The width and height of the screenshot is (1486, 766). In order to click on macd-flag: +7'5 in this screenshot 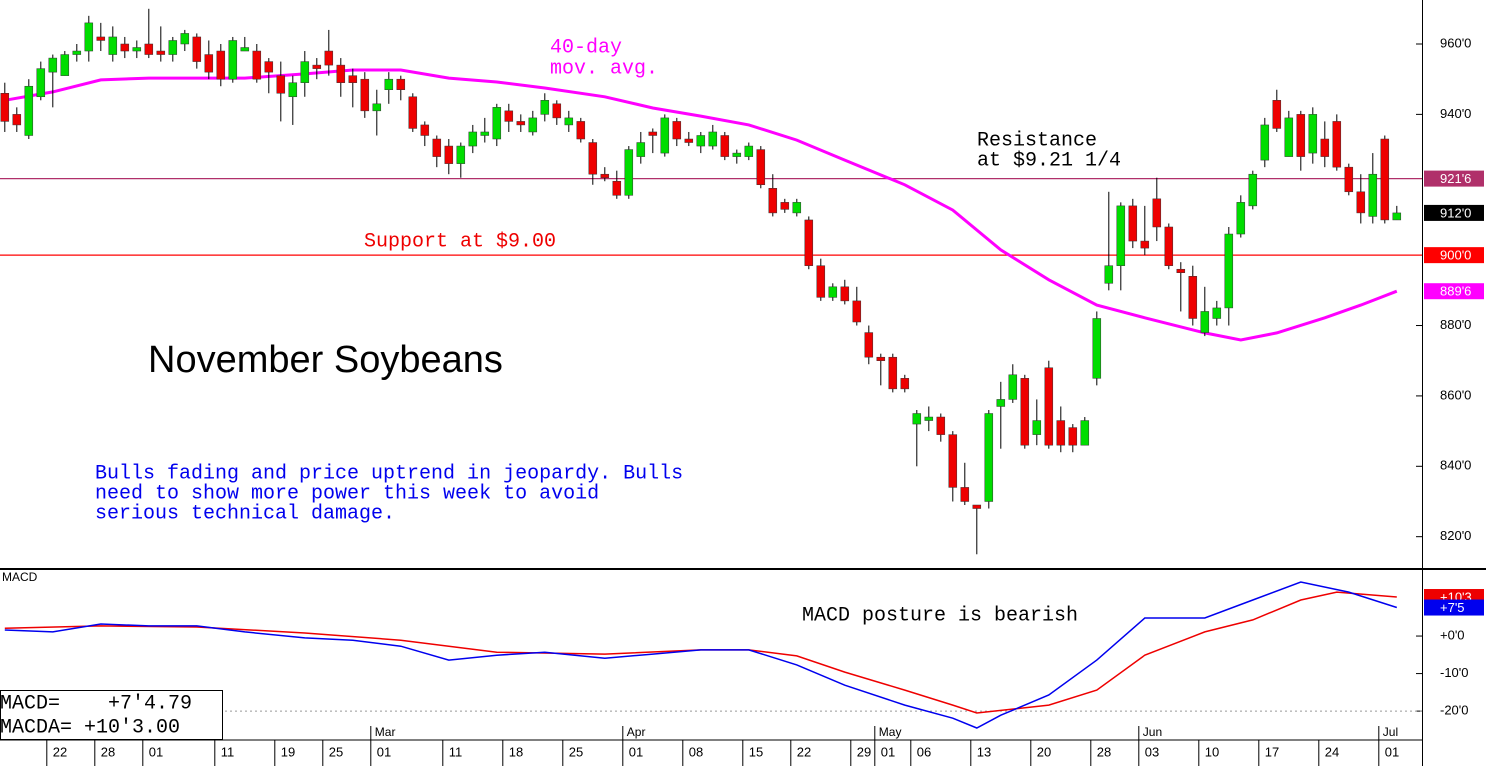, I will do `click(1452, 607)`.